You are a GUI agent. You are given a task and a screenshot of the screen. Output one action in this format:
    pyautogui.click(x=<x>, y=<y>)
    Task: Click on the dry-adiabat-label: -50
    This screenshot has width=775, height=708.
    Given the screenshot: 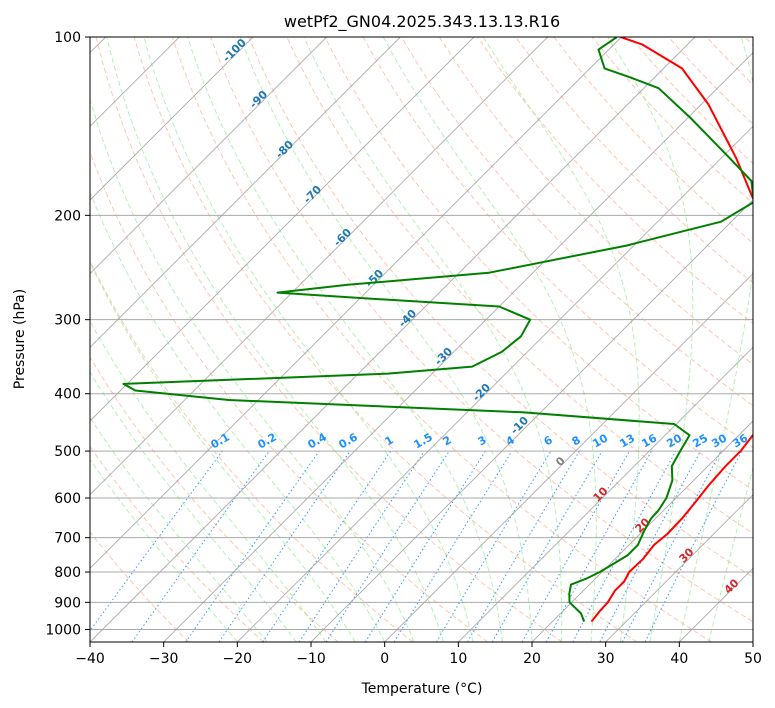 What is the action you would take?
    pyautogui.click(x=374, y=278)
    